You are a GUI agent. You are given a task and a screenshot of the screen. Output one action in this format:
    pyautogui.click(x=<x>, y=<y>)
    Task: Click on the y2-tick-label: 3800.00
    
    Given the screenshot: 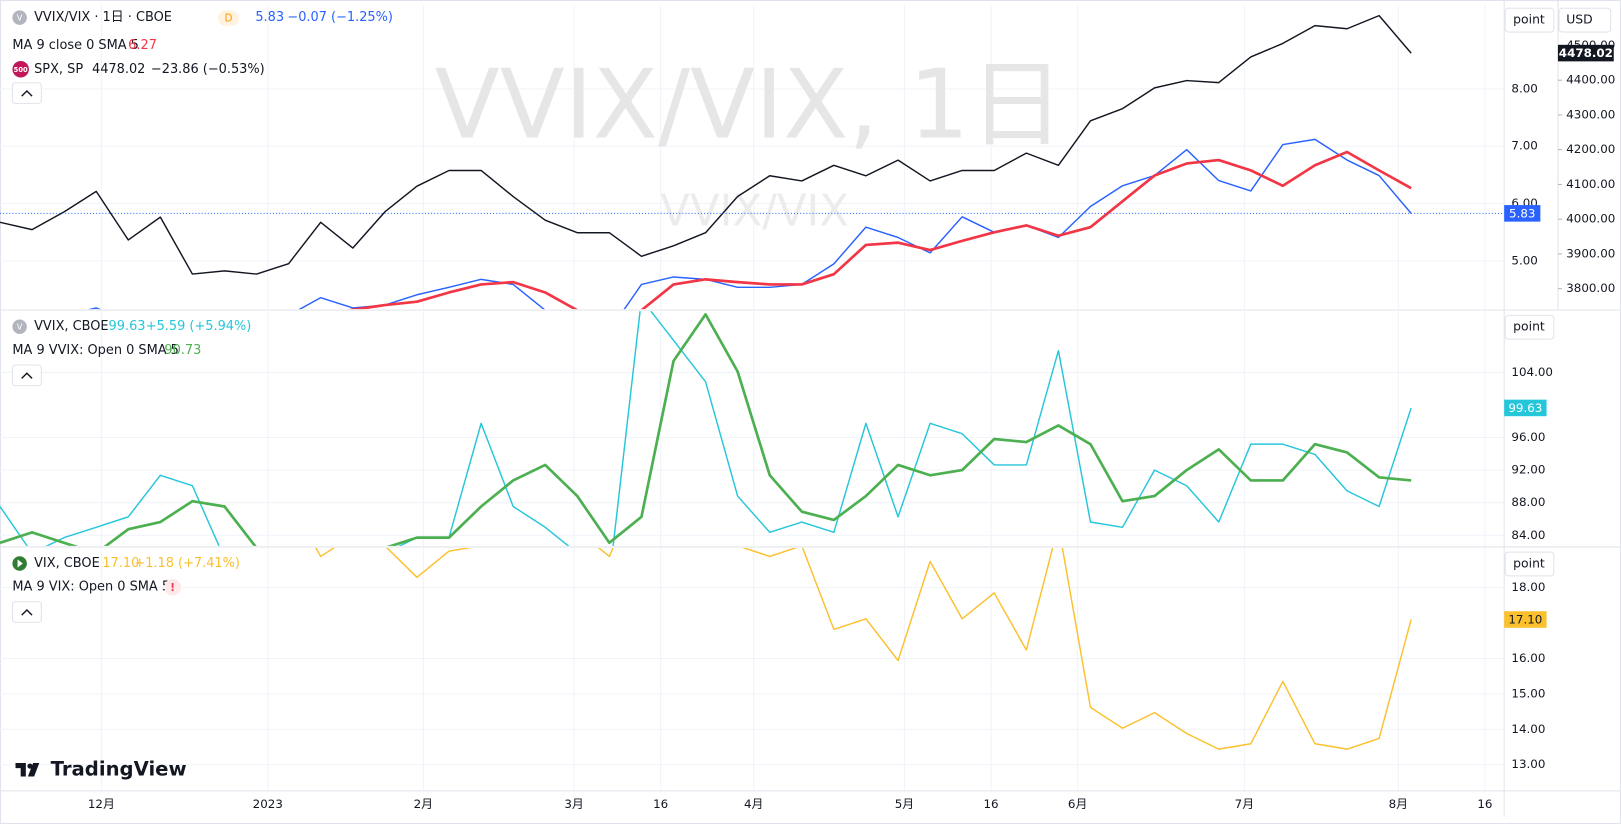 What is the action you would take?
    pyautogui.click(x=1590, y=288)
    